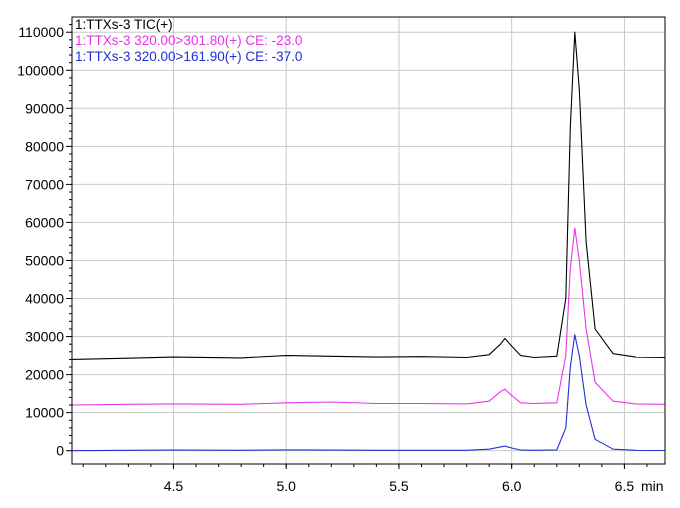  I want to click on x-tick-label: 4.5, so click(174, 486).